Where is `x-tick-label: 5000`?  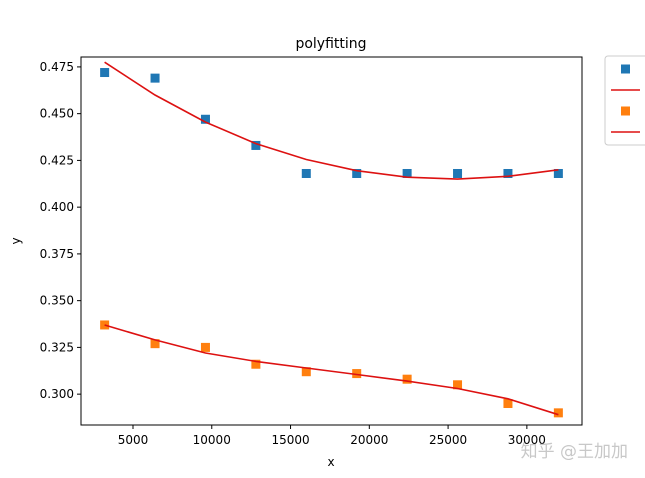 x-tick-label: 5000 is located at coordinates (133, 440).